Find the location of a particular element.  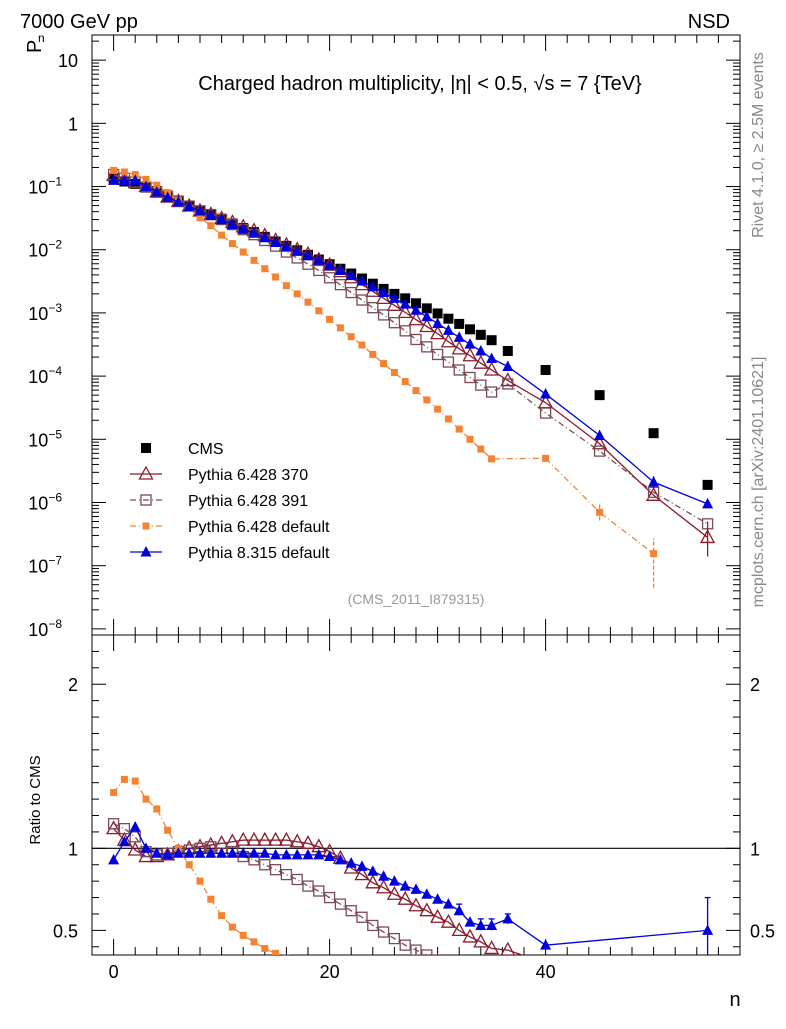

ylabel-main: P is located at coordinates (35, 46).